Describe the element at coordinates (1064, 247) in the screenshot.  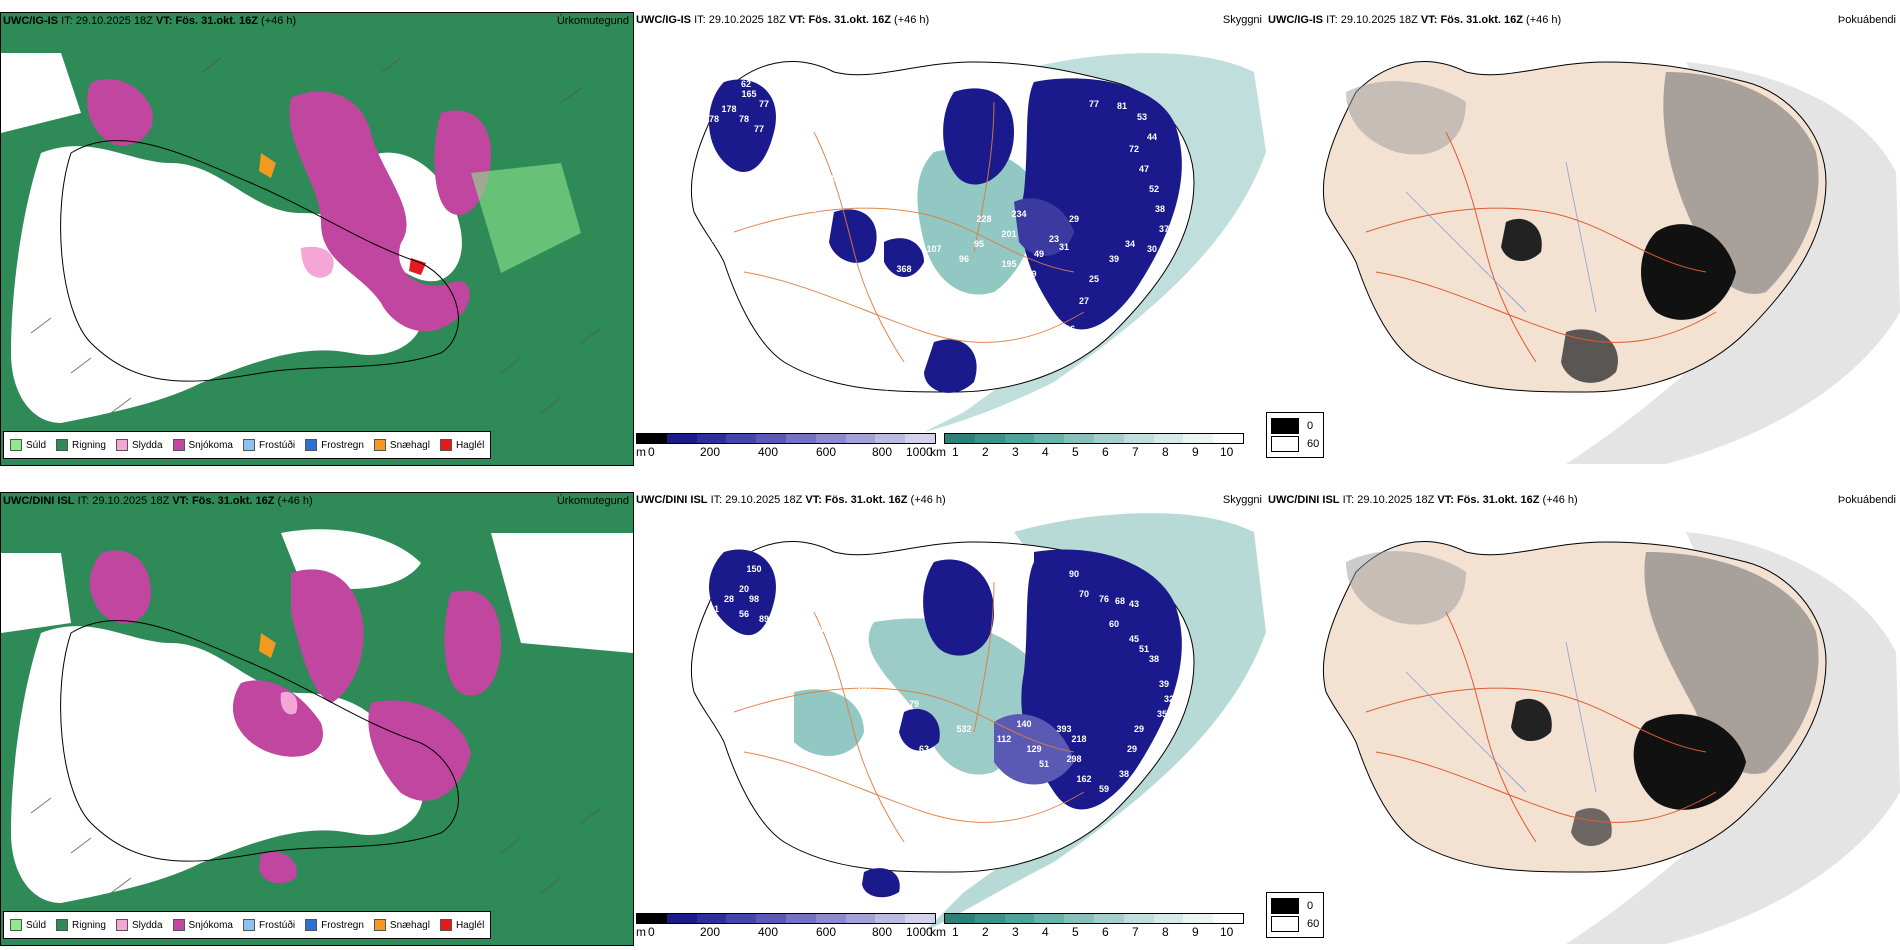
I see `cloud-base-value: 31` at that location.